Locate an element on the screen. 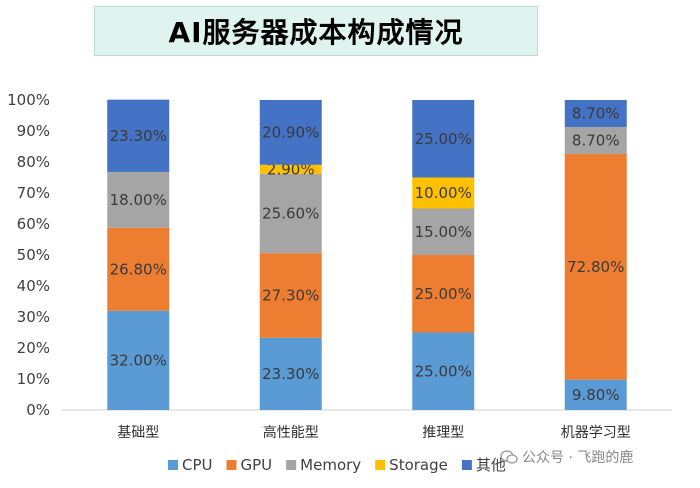 The image size is (700, 488). y-tick-label: 10% is located at coordinates (33, 379).